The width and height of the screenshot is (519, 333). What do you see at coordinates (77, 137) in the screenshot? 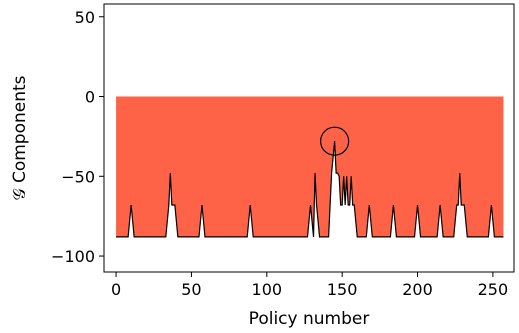
I see `y-axis: 50 0 −50 −100` at bounding box center [77, 137].